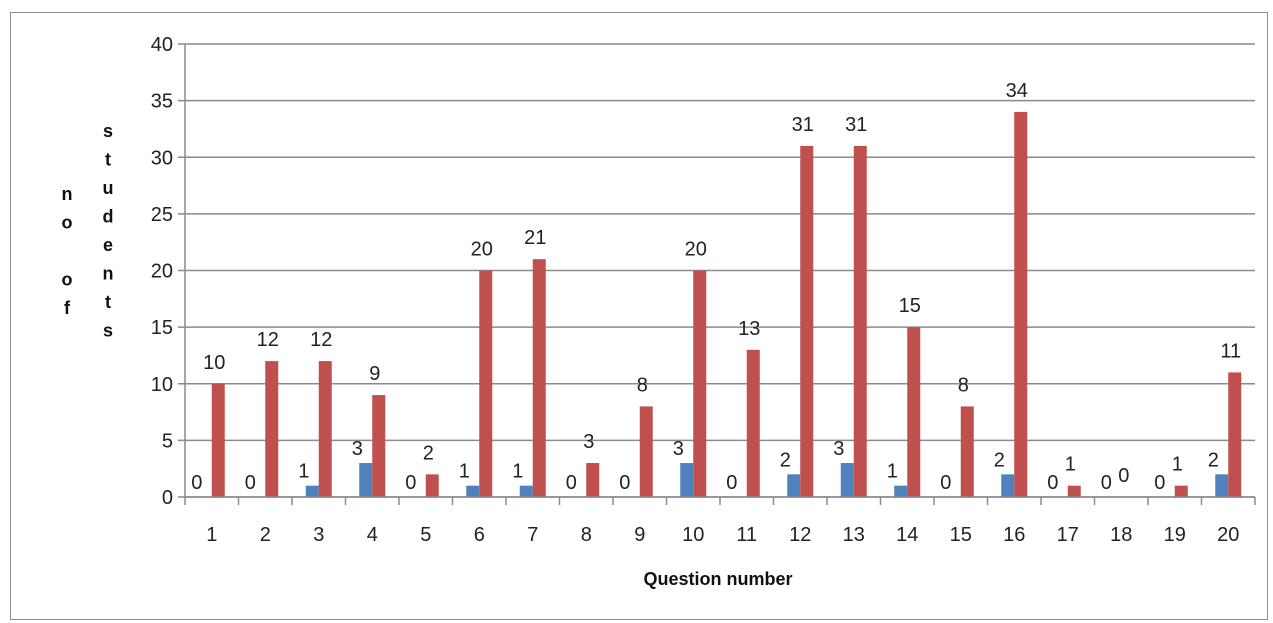  Describe the element at coordinates (717, 579) in the screenshot. I see `x-axis-title: Question number` at that location.